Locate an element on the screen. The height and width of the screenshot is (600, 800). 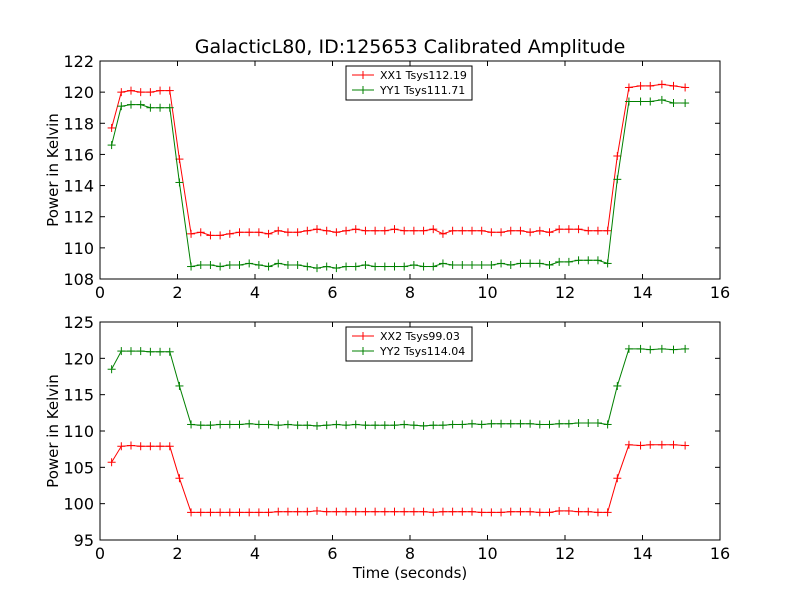
x-tick-label: 4 is located at coordinates (255, 553).